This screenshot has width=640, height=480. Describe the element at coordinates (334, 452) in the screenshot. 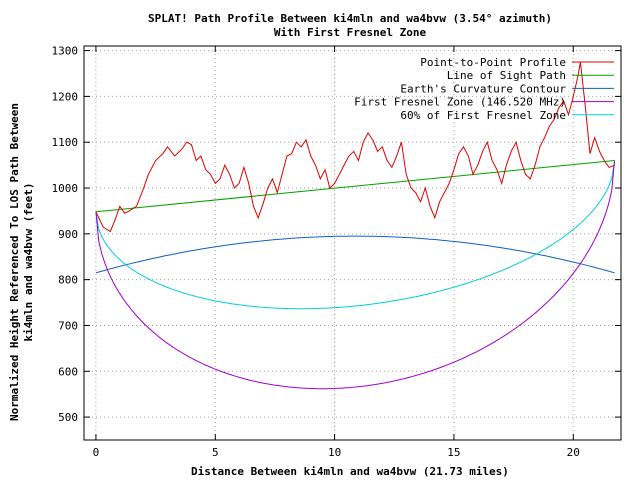

I see `x-tick-label: 10` at that location.